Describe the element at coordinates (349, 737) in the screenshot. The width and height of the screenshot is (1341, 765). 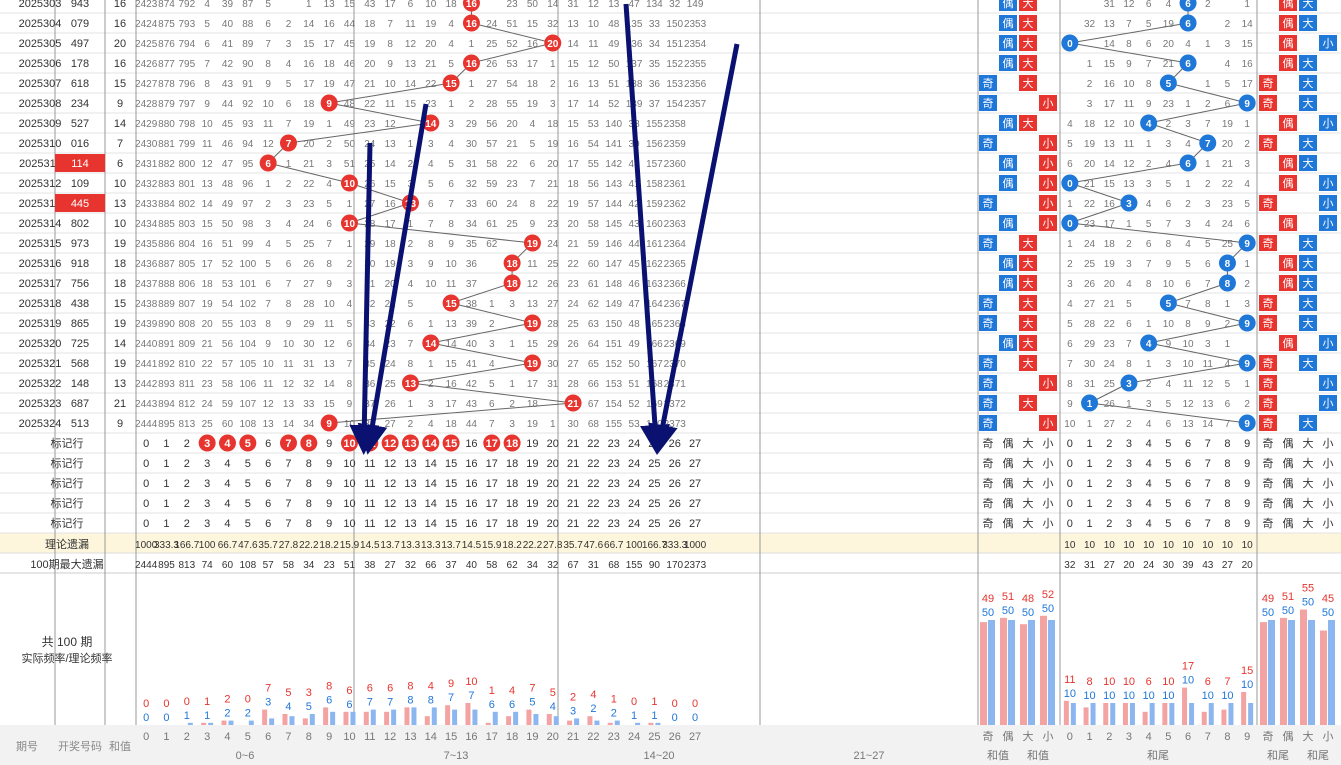
I see `footer-sum-tick: 10` at that location.